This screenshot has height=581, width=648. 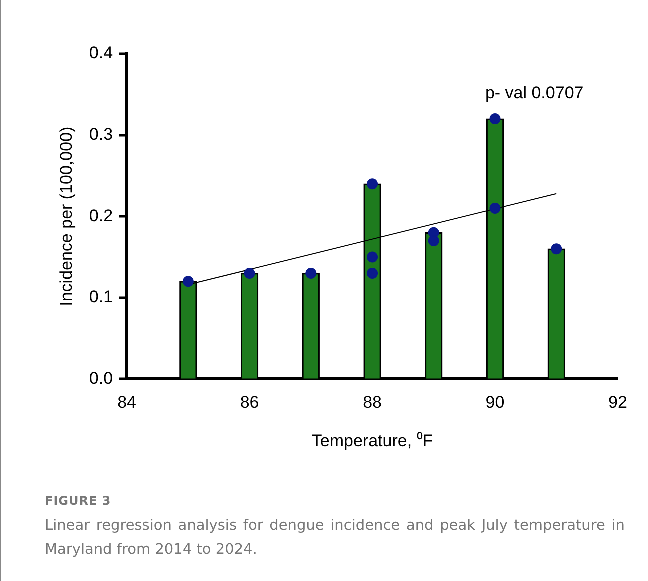 What do you see at coordinates (127, 402) in the screenshot?
I see `x-tick-label: 84` at bounding box center [127, 402].